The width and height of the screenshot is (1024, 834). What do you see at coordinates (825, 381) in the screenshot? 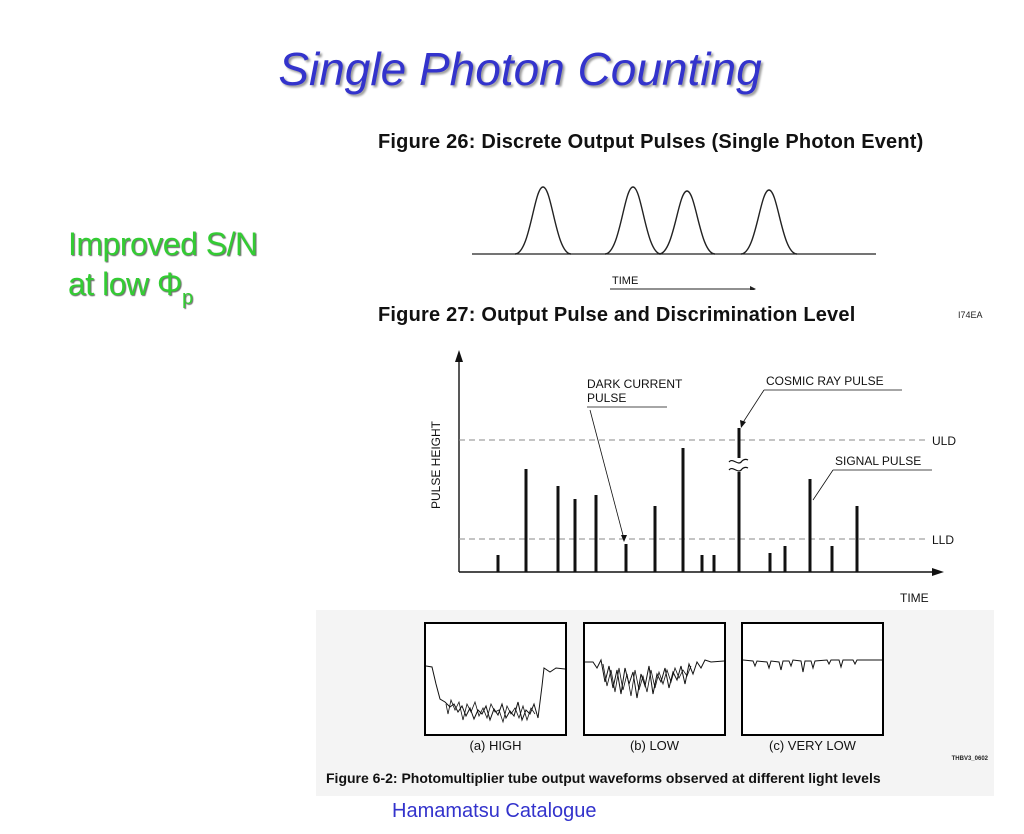
I see `cosmic-ray-label: COSMIC RAY PULSE` at bounding box center [825, 381].